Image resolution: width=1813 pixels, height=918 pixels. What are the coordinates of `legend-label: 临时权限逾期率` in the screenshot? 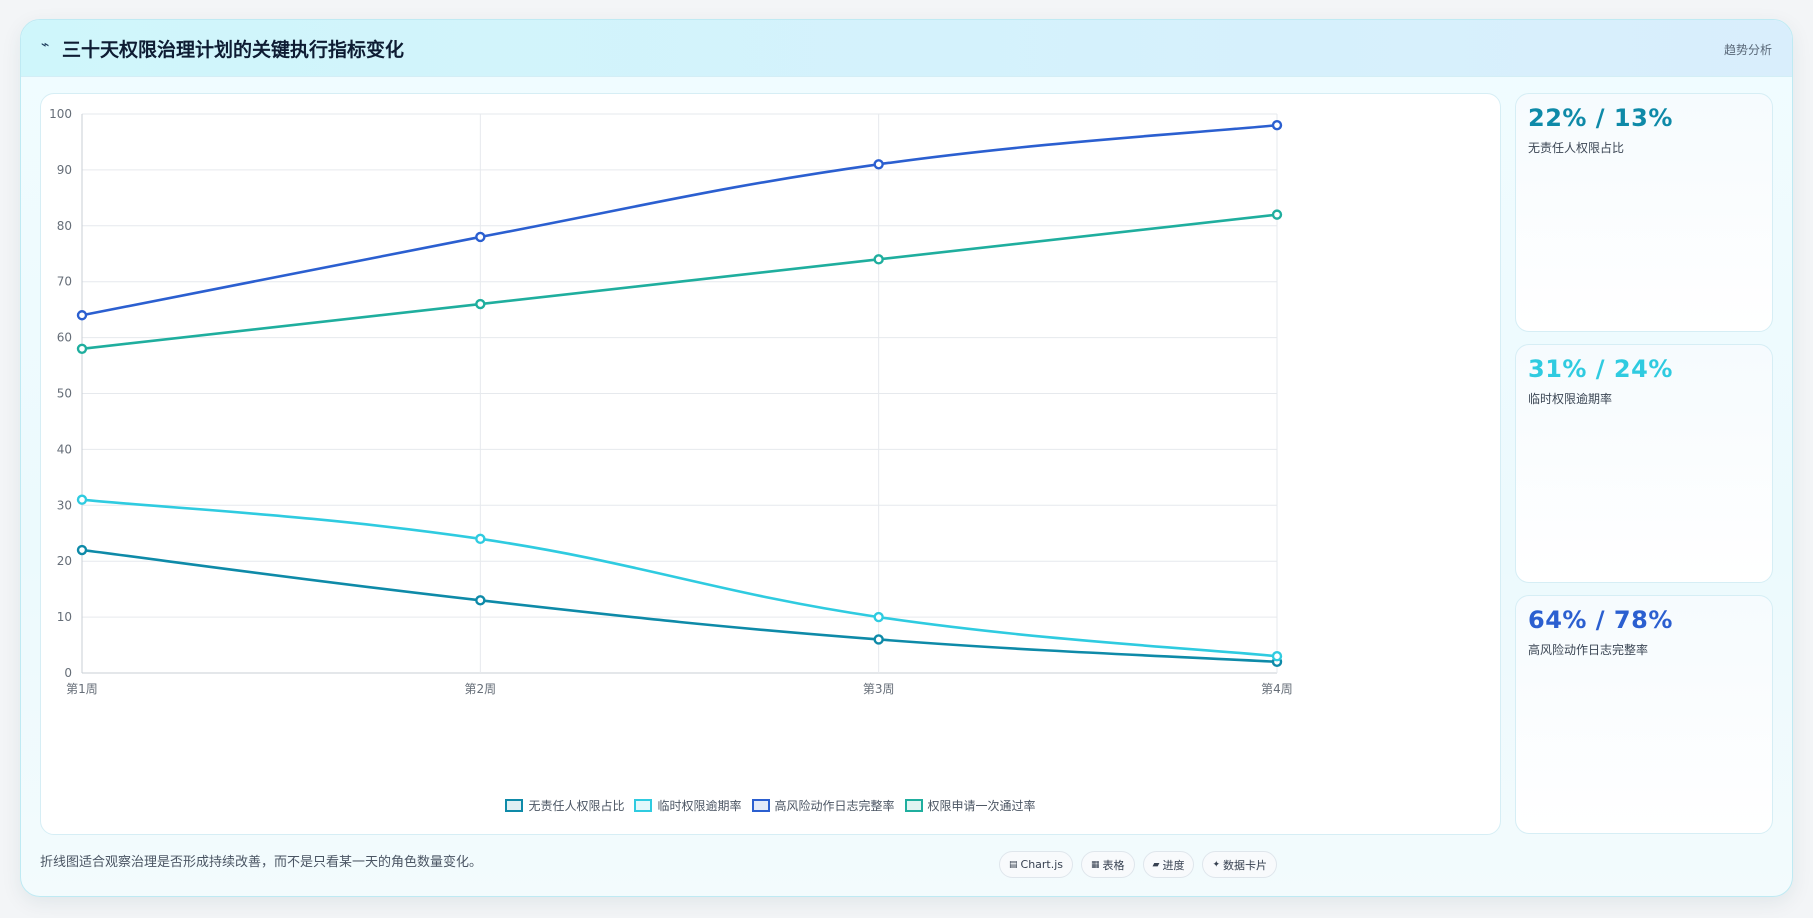 It's located at (699, 806).